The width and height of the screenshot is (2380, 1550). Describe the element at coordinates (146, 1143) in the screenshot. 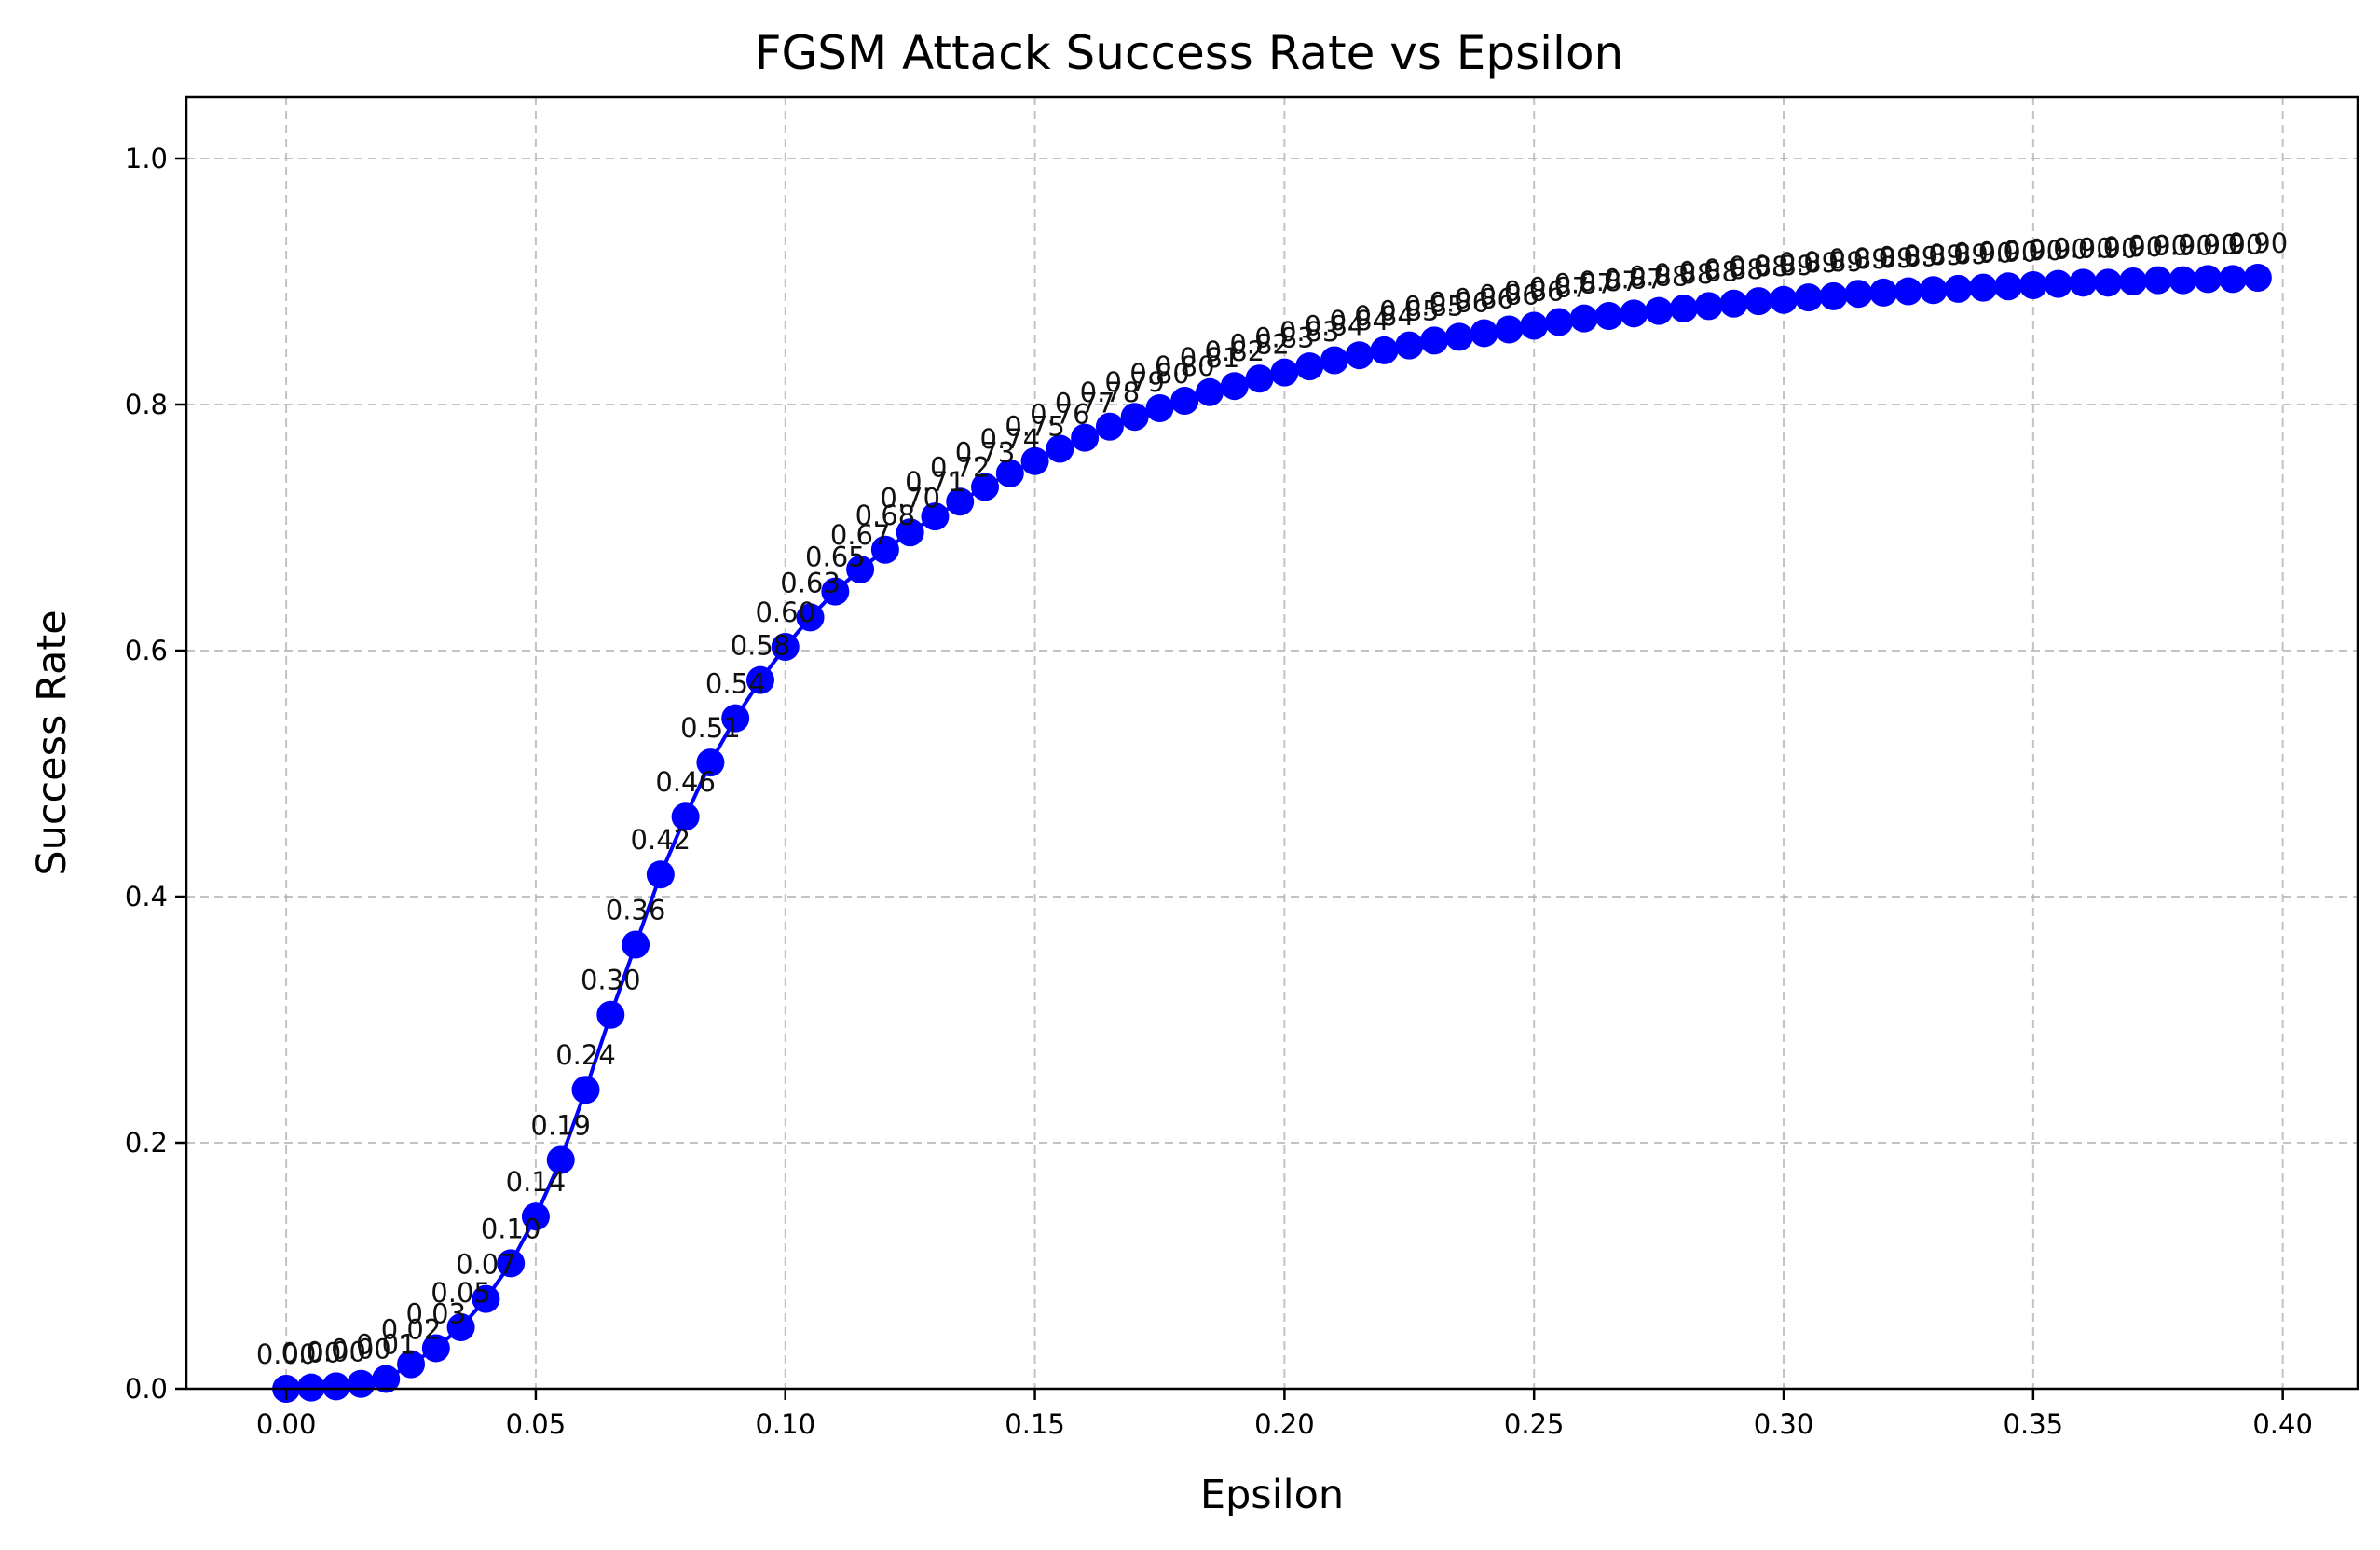

I see `y-tick-label: 0.2` at that location.